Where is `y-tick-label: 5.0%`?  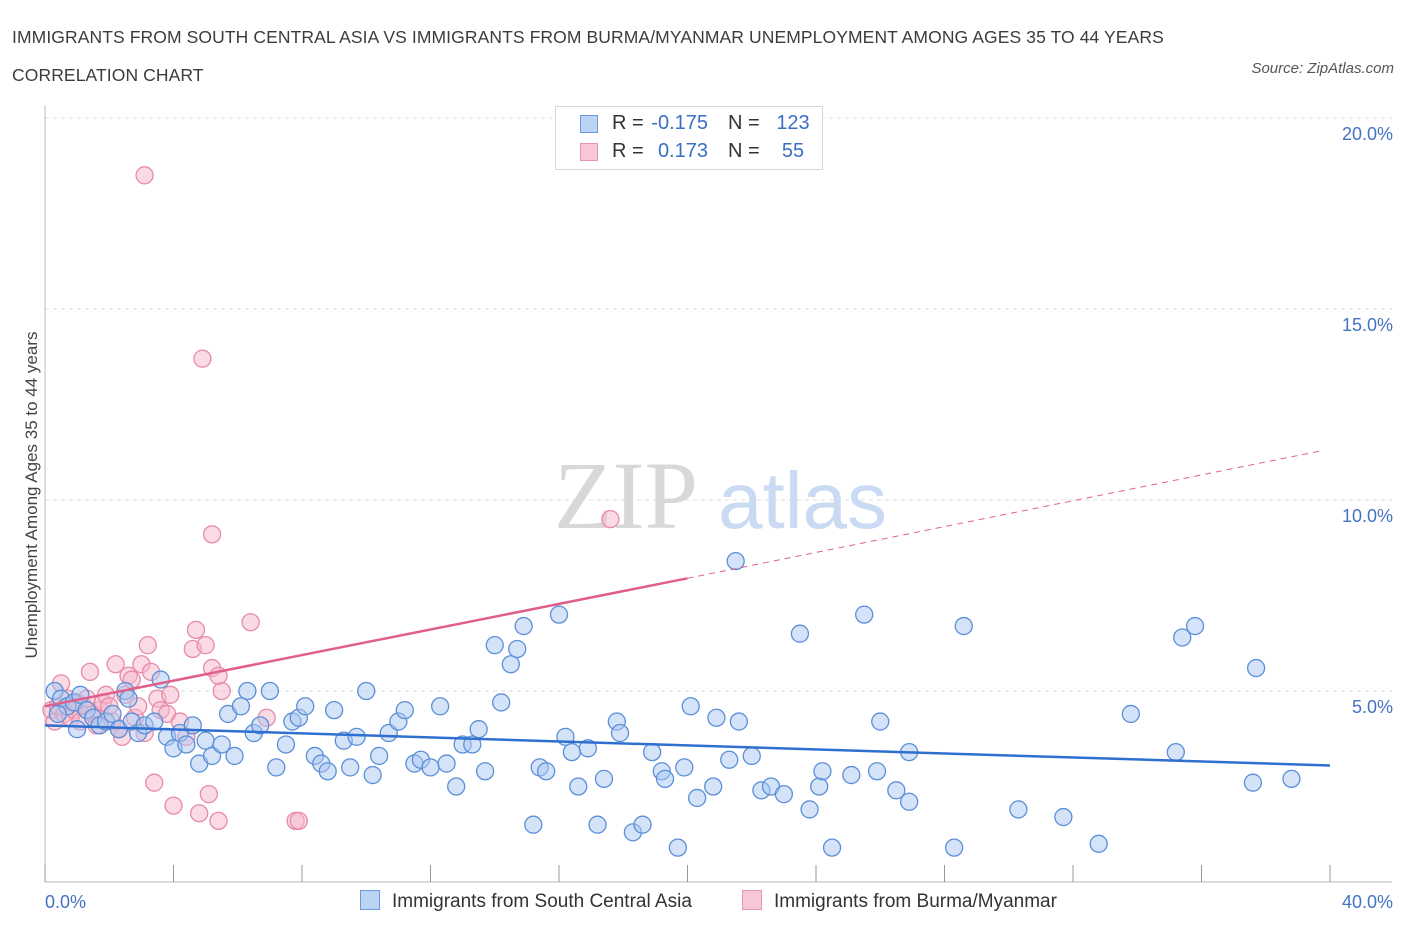 y-tick-label: 5.0% is located at coordinates (1372, 707).